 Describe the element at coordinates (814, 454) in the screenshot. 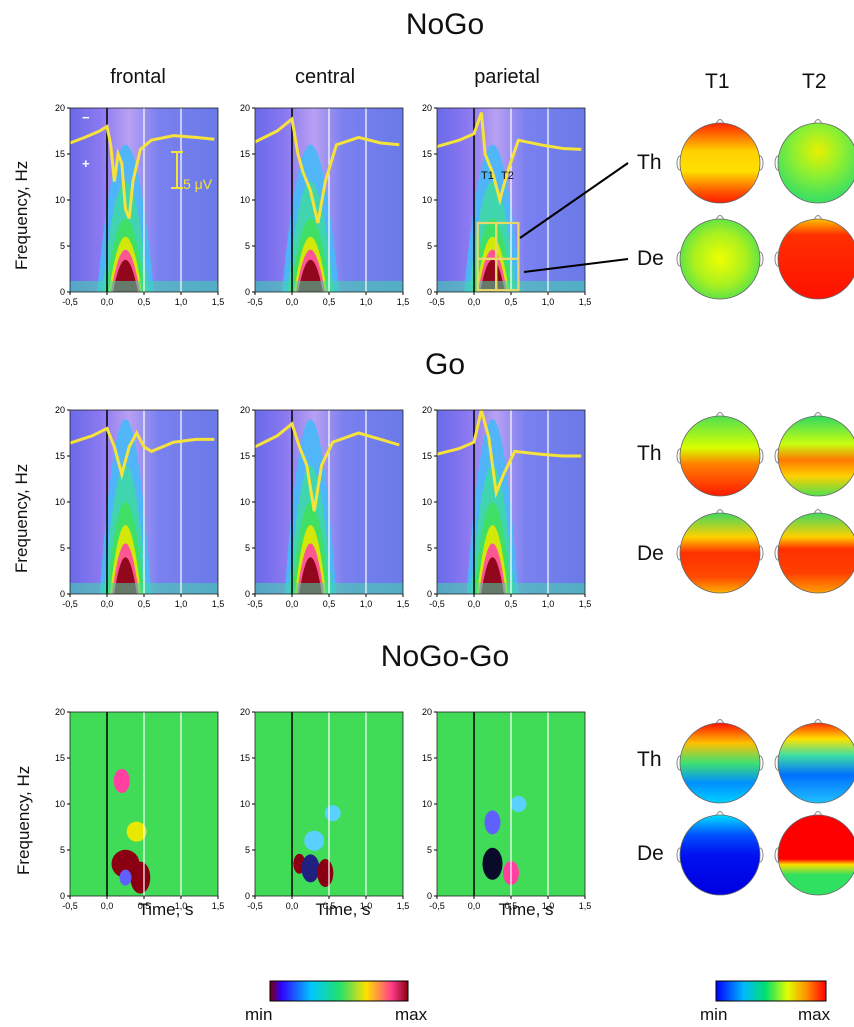

I see `topomap-go-t2-th` at that location.